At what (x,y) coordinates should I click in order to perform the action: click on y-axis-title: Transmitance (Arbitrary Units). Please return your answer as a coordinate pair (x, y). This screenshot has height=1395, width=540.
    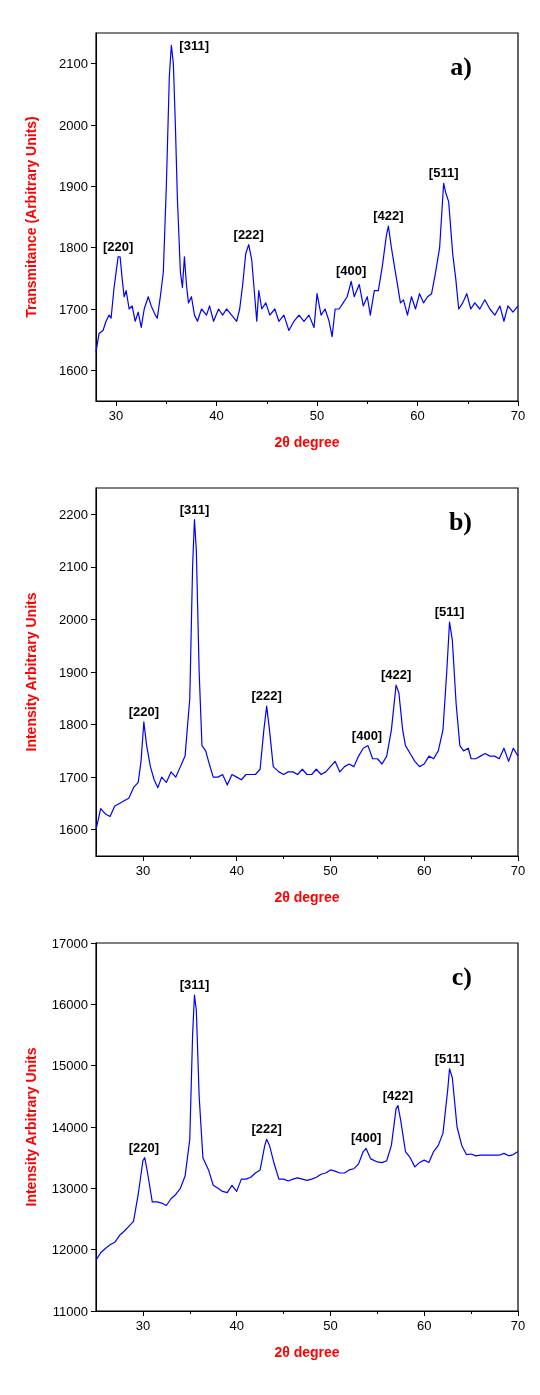
    Looking at the image, I should click on (31, 217).